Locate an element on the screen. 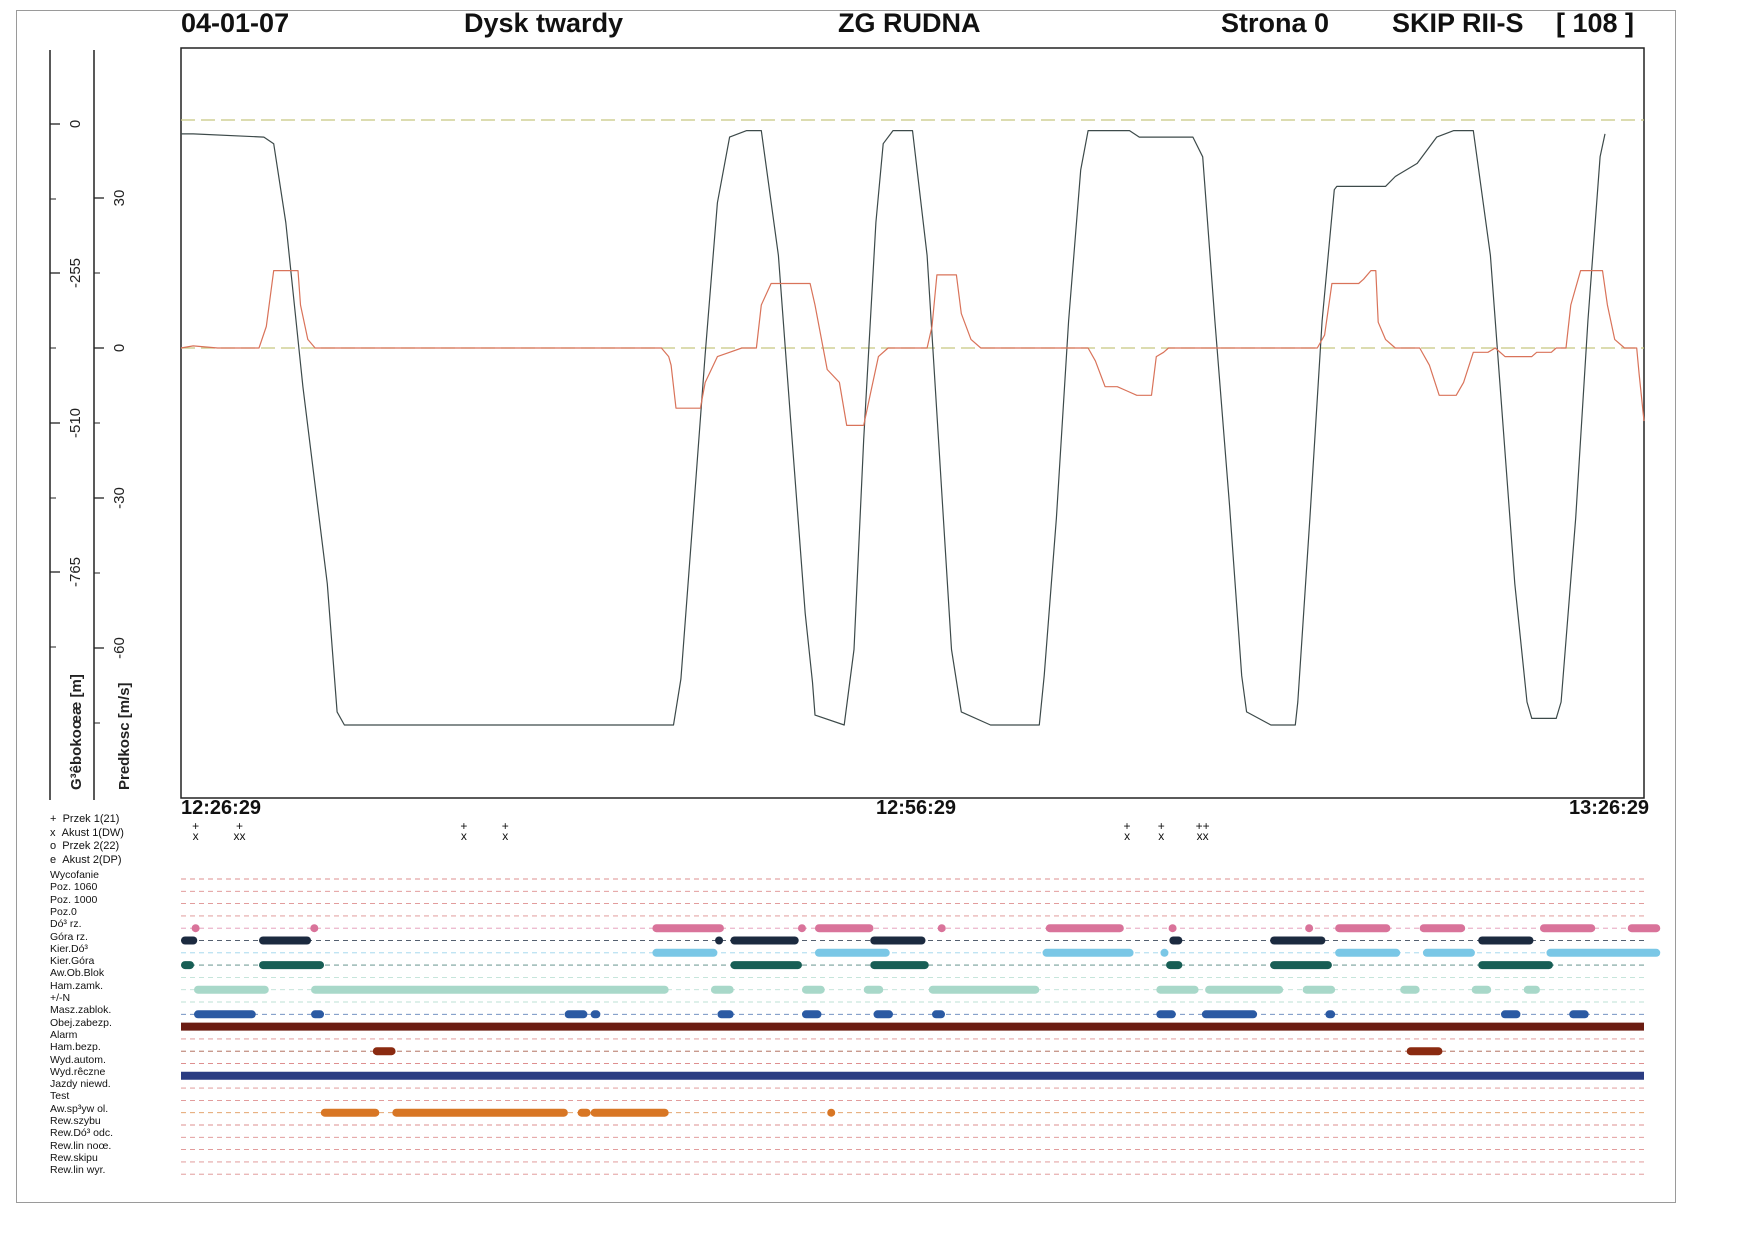 This screenshot has width=1750, height=1238. depth-axis-ticks: 0 -255 -510 -765 is located at coordinates (67, 384).